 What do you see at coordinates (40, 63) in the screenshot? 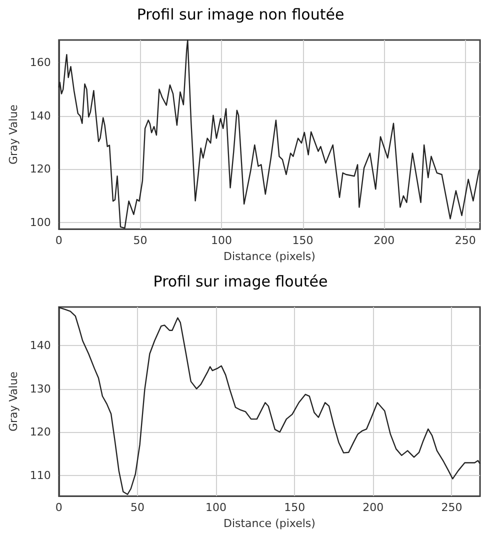
I see `y-tick-label: 160` at bounding box center [40, 63].